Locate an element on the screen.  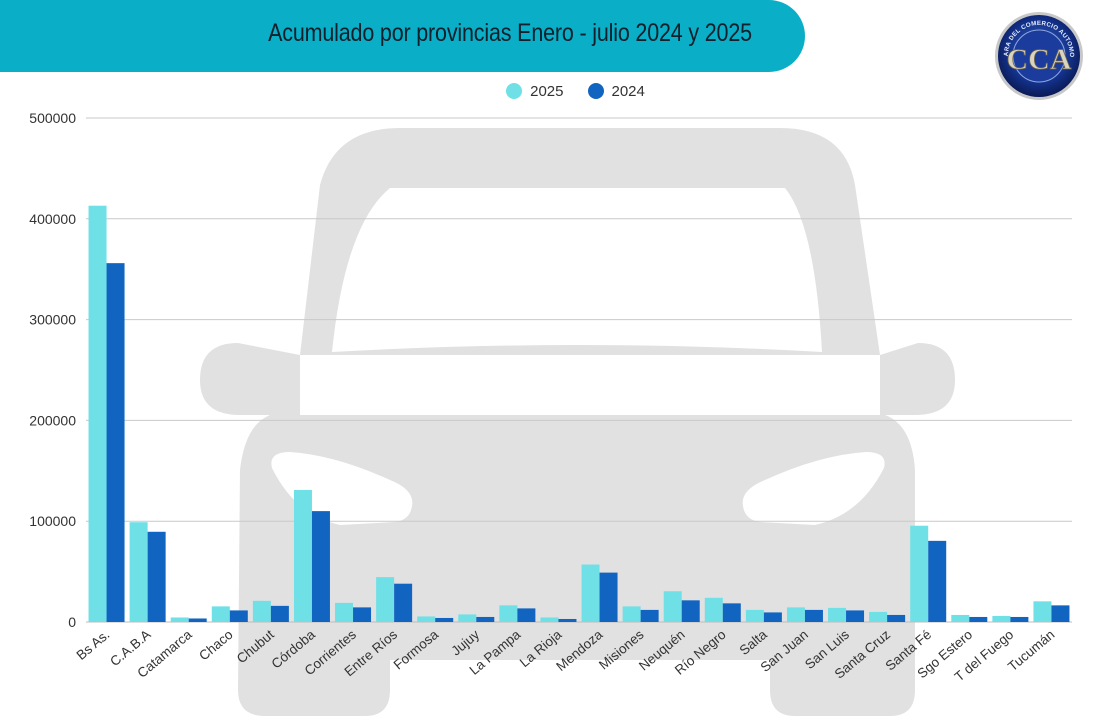
y-tick-label: 400000 is located at coordinates (52, 219).